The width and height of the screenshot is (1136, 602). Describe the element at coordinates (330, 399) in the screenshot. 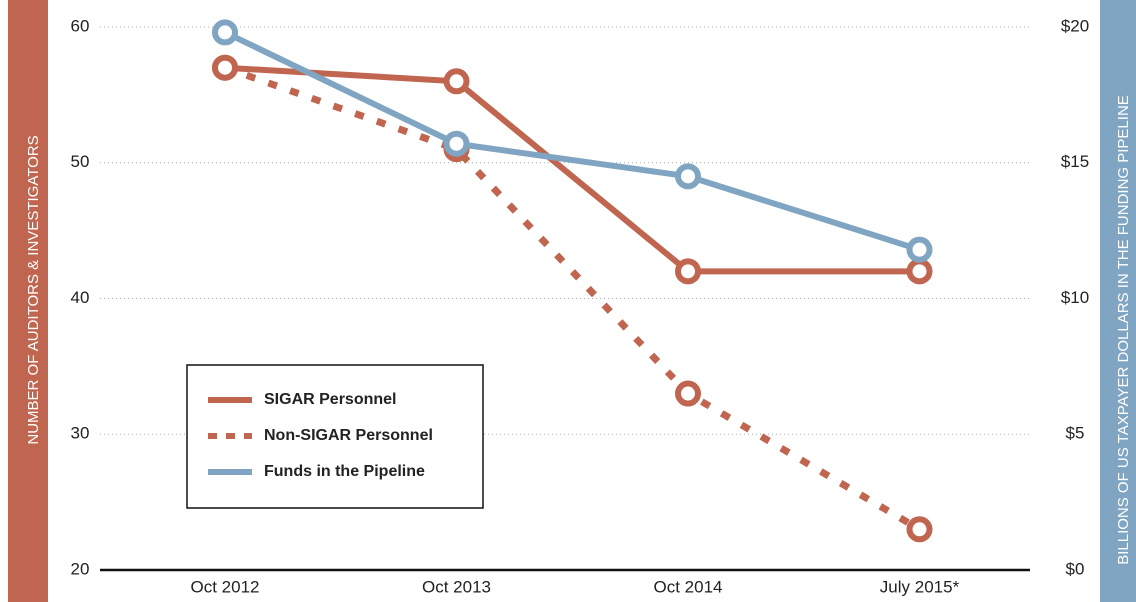

I see `legend-label: SIGAR Personnel` at that location.